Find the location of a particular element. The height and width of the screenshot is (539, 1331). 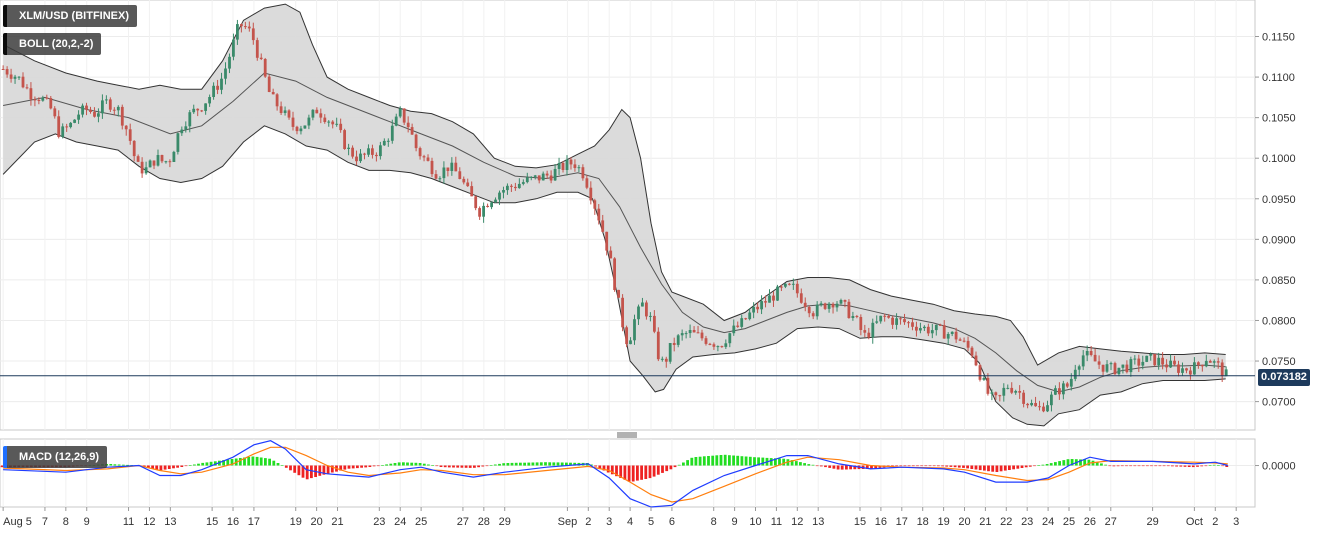

price-tick-label: 0.0750 is located at coordinates (1279, 362).